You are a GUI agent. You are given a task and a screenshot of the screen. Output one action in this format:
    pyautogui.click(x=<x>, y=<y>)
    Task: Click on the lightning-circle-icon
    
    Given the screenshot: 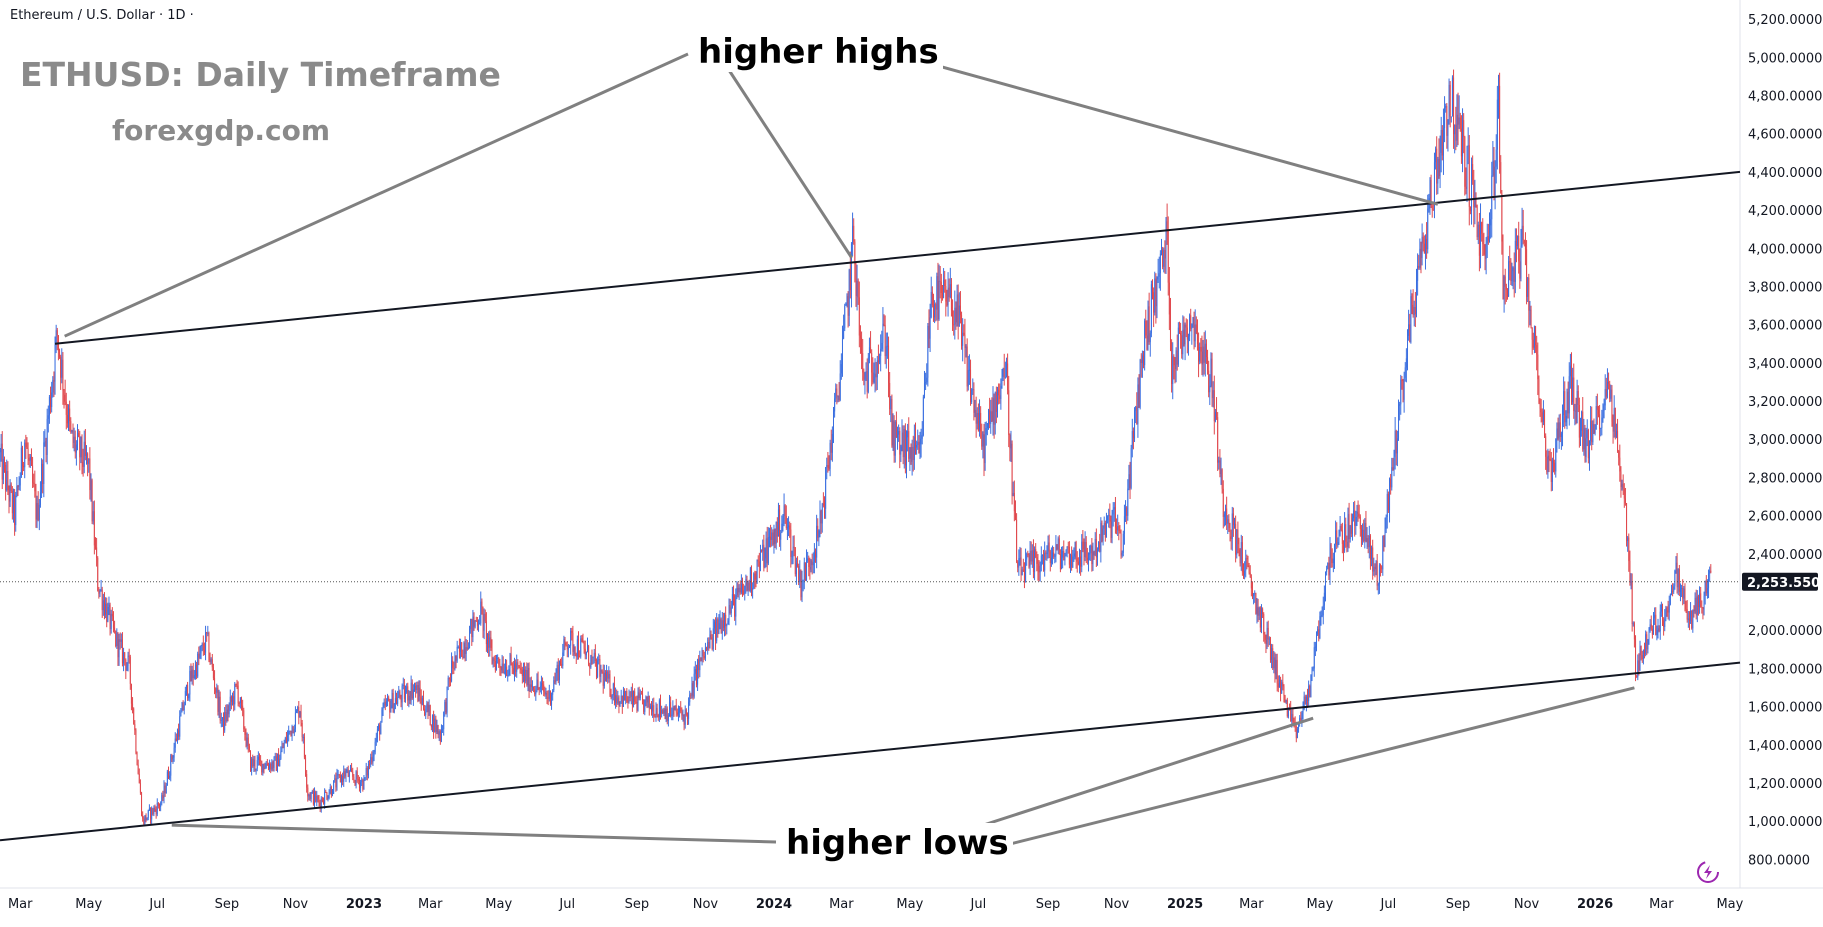 What is the action you would take?
    pyautogui.click(x=1708, y=872)
    